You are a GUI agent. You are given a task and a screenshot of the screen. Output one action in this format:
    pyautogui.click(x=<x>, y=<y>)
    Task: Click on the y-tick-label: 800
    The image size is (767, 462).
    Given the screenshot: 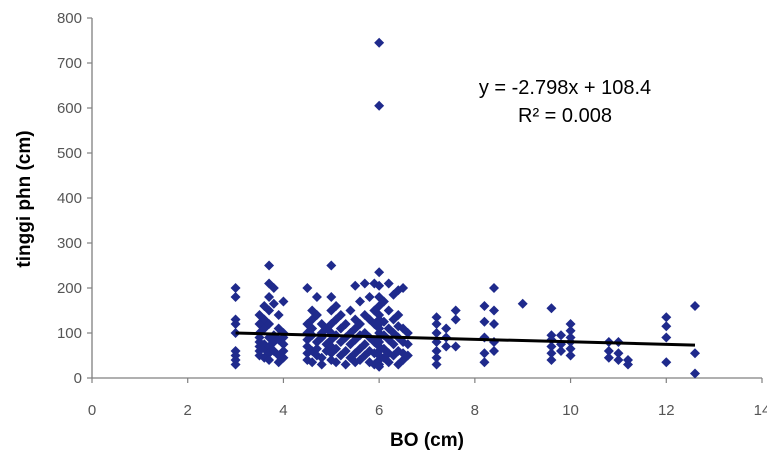 What is the action you would take?
    pyautogui.click(x=69, y=18)
    